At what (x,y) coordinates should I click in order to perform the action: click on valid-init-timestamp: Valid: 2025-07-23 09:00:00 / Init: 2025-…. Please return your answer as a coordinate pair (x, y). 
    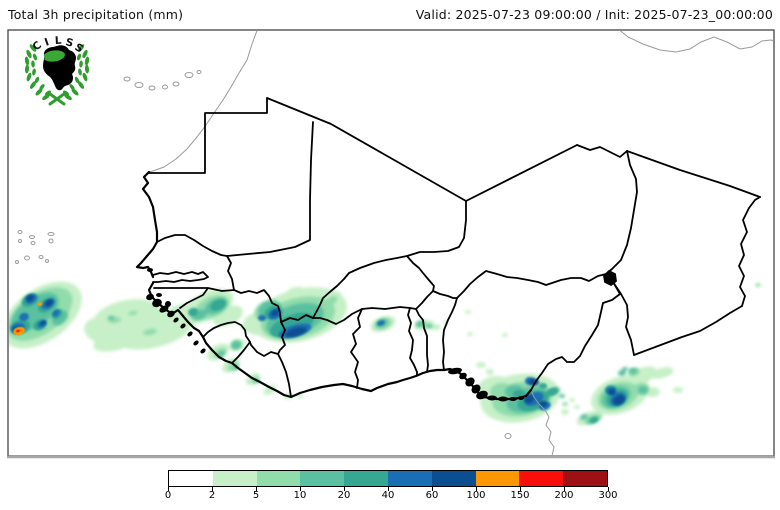
    Looking at the image, I should click on (594, 14).